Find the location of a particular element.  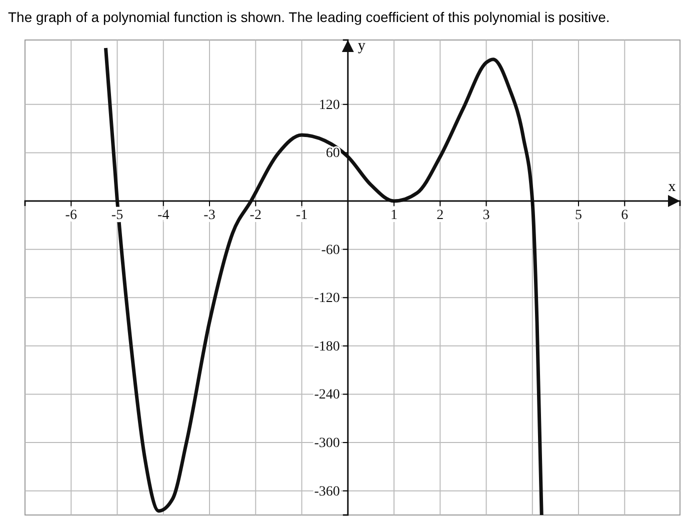

x-tick-label: -4 is located at coordinates (164, 215).